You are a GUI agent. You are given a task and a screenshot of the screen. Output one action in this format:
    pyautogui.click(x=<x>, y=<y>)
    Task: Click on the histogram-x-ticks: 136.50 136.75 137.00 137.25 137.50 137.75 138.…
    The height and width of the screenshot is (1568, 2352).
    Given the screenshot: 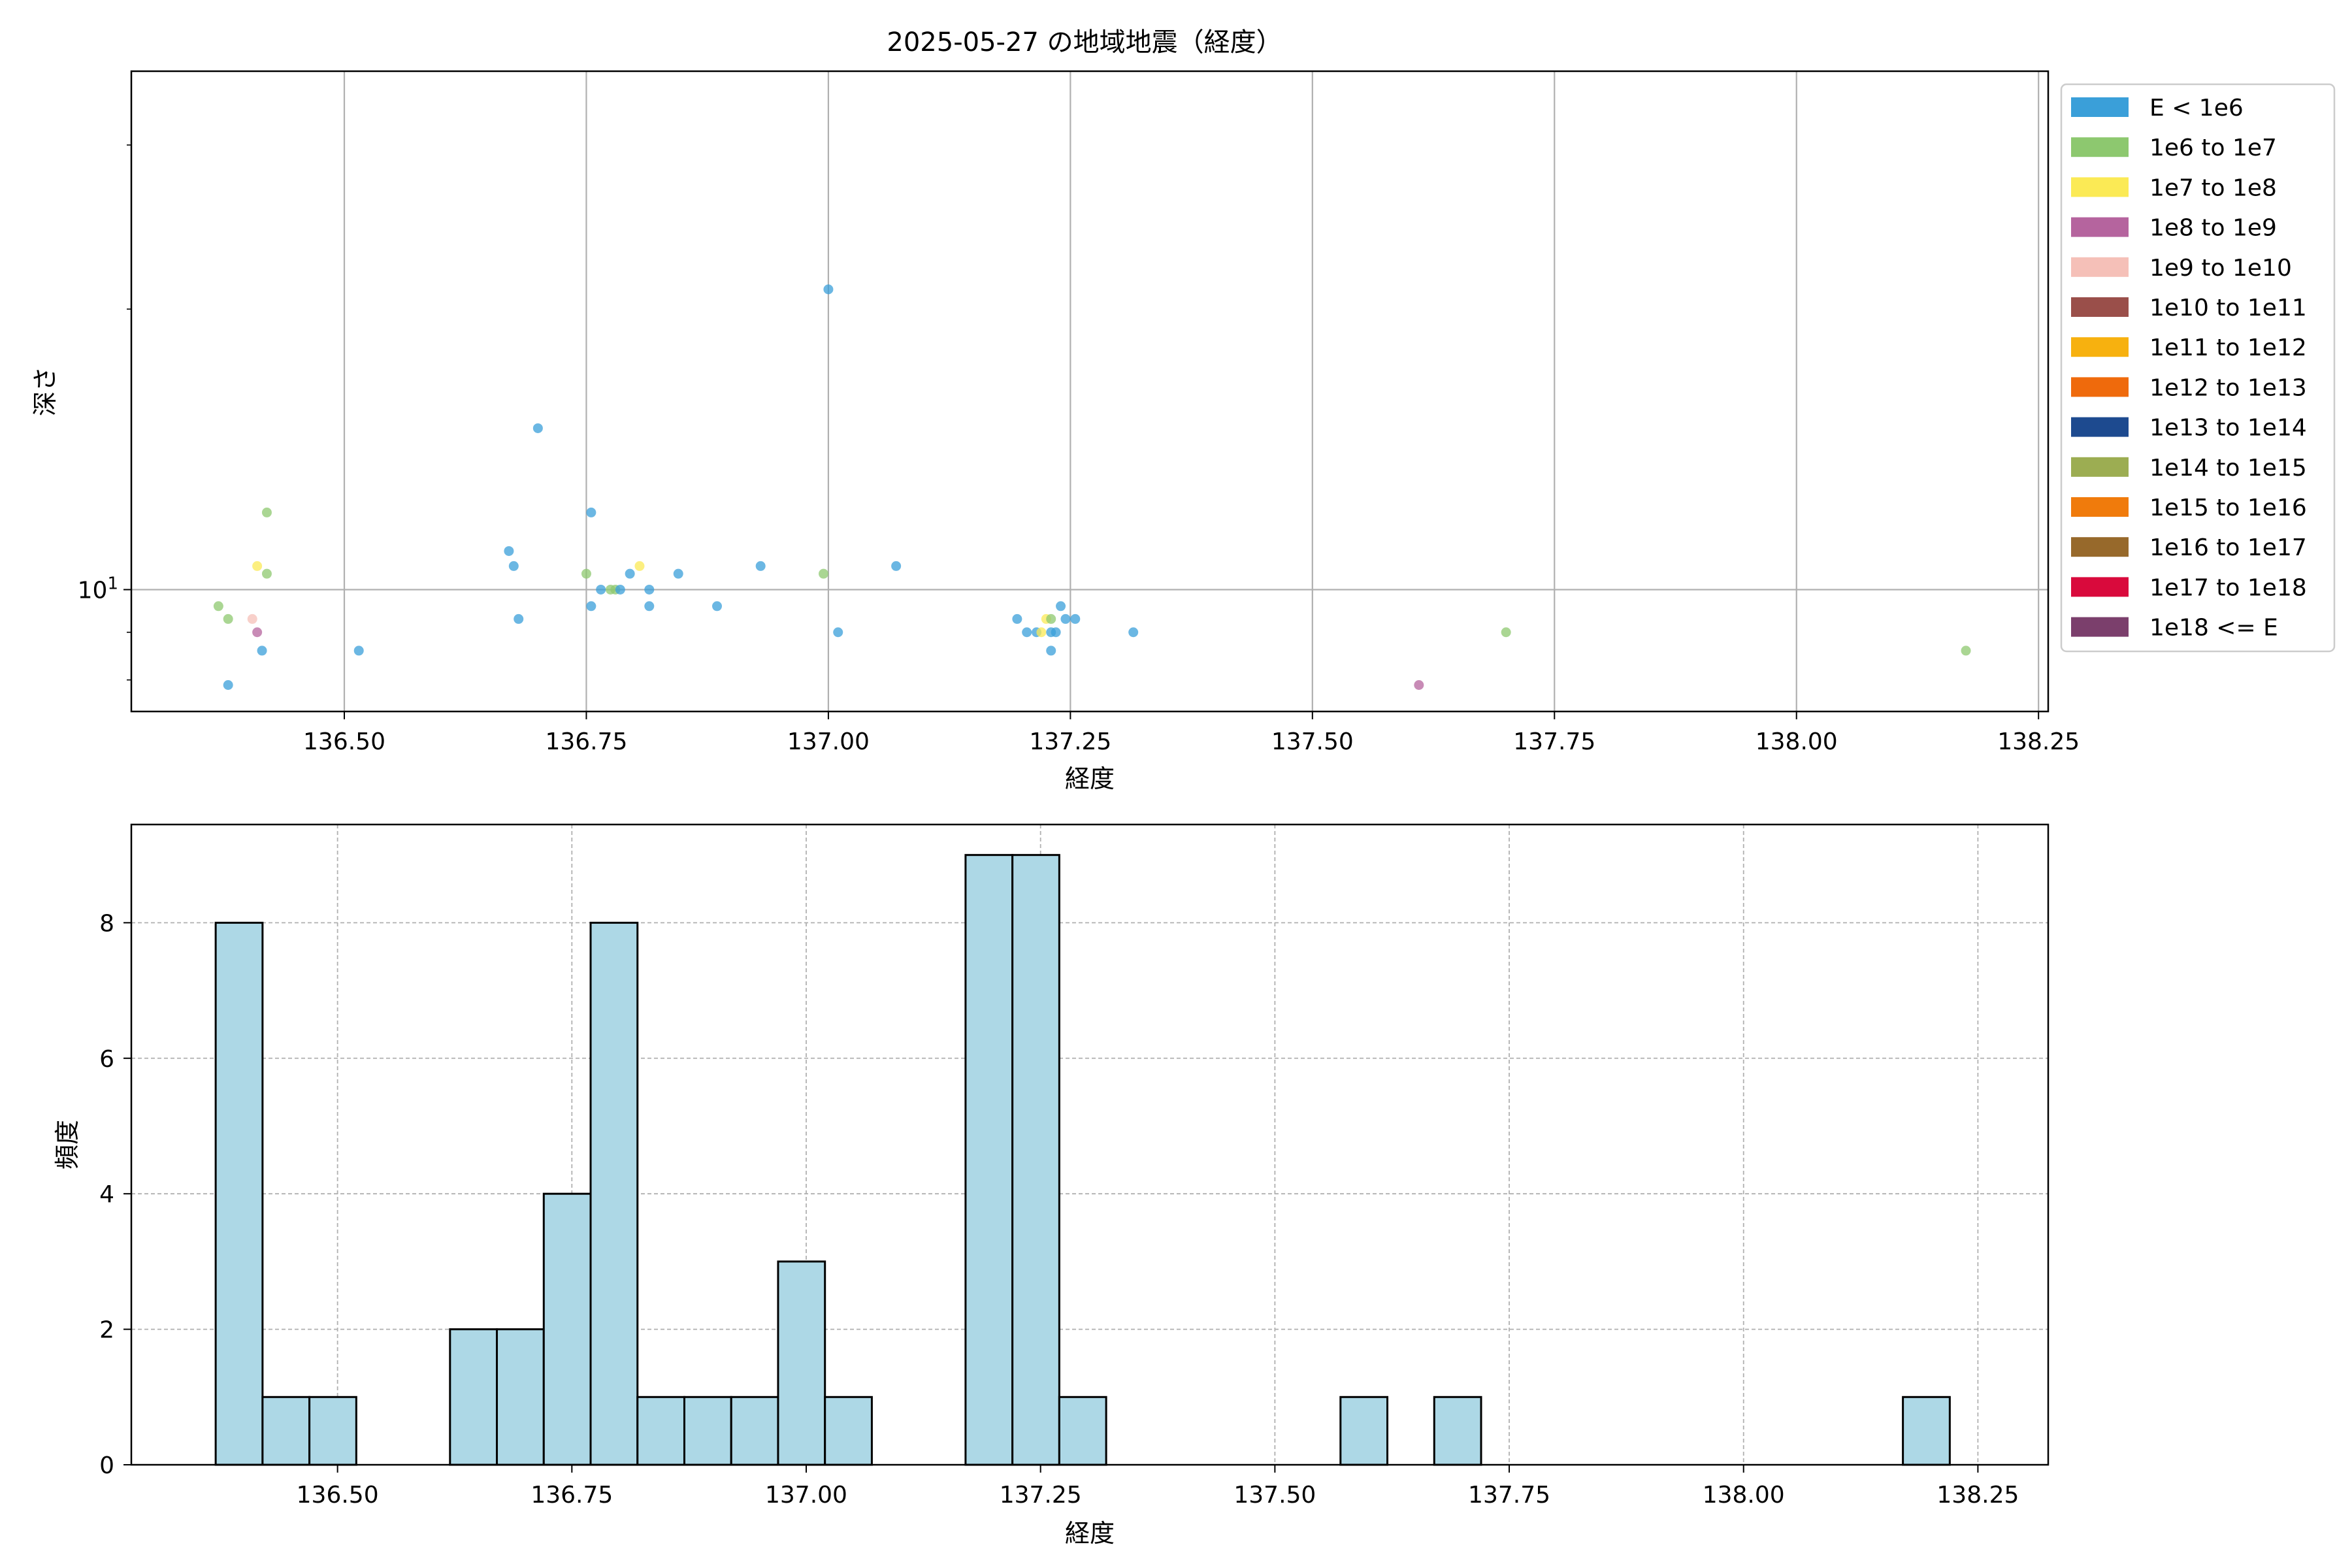 What is the action you would take?
    pyautogui.click(x=1158, y=1487)
    